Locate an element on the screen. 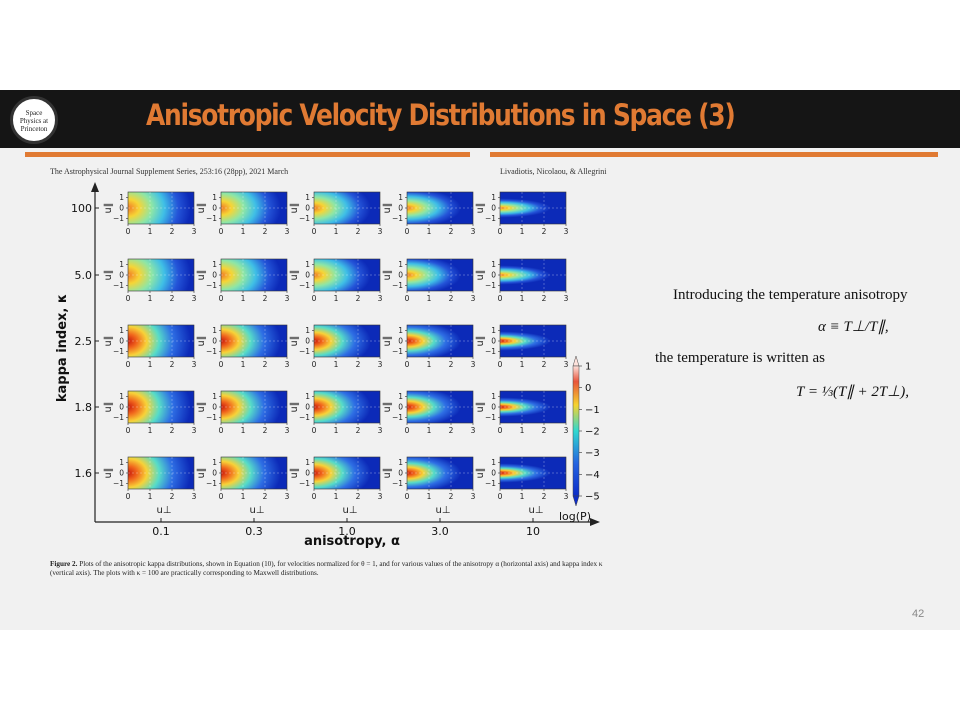 Image resolution: width=960 pixels, height=720 pixels. panel-kappa-100-alpha-0.1: 0 1 2 3 1 0−1u∥ is located at coordinates (150, 213).